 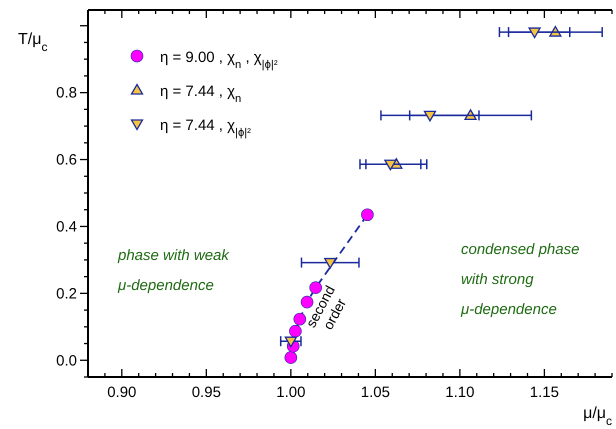 I want to click on y-tick-label: 0.6, so click(x=66, y=160).